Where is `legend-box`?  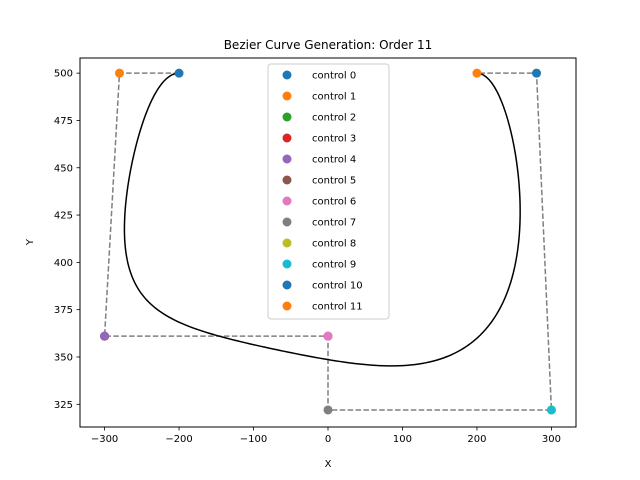 legend-box is located at coordinates (328, 191).